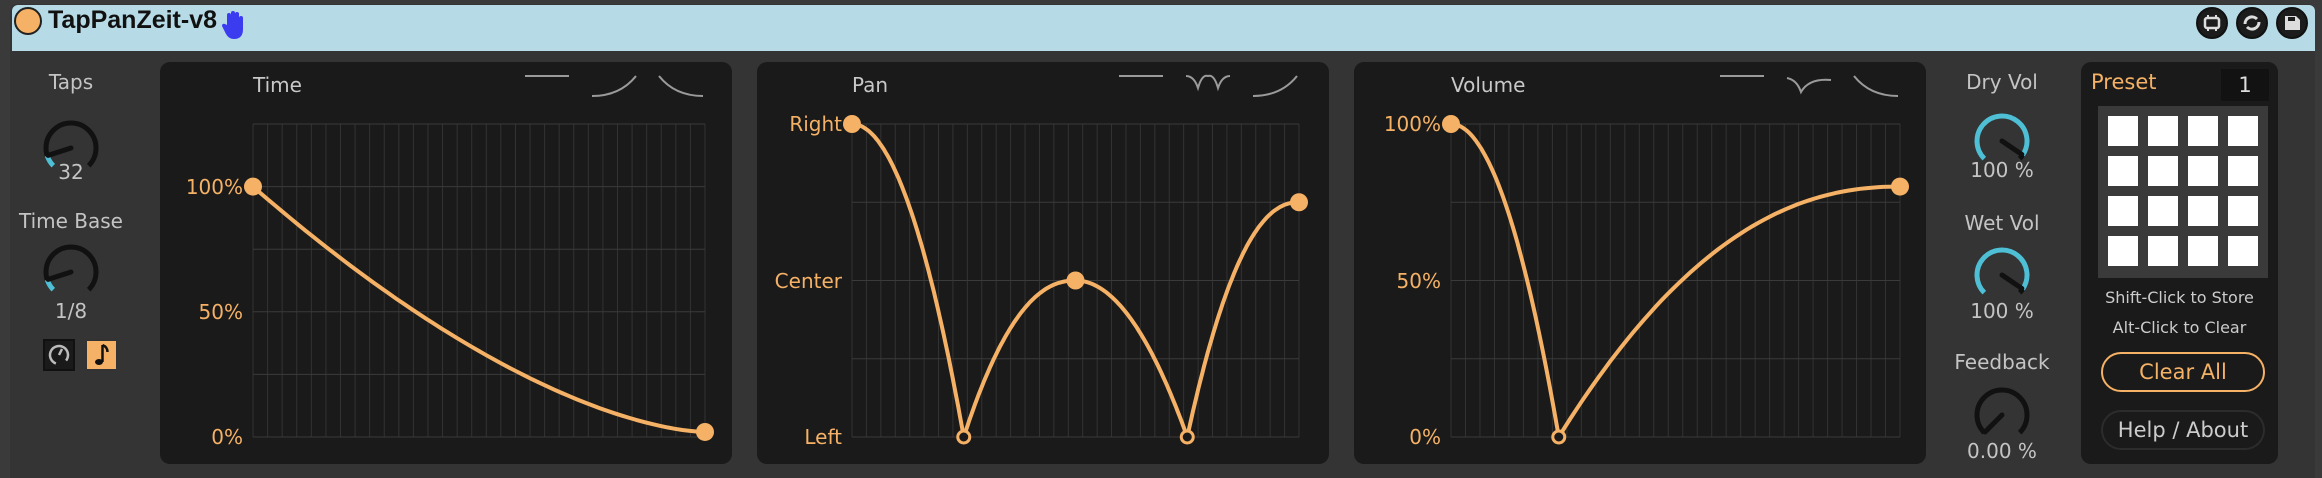 The width and height of the screenshot is (2322, 478). What do you see at coordinates (133, 20) in the screenshot?
I see `device-title: TapPanZeit-v8` at bounding box center [133, 20].